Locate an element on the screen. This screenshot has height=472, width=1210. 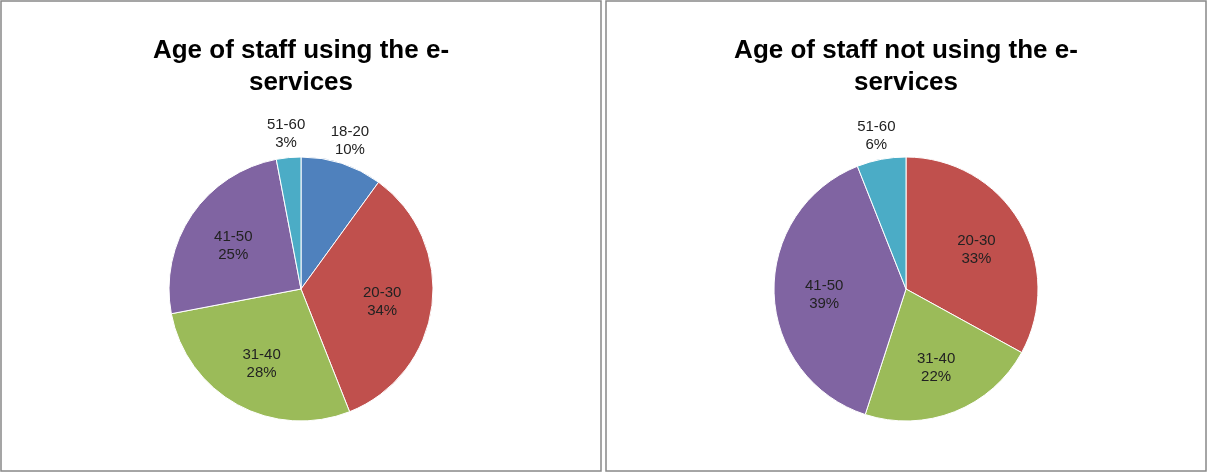
data-label: 22% is located at coordinates (936, 376).